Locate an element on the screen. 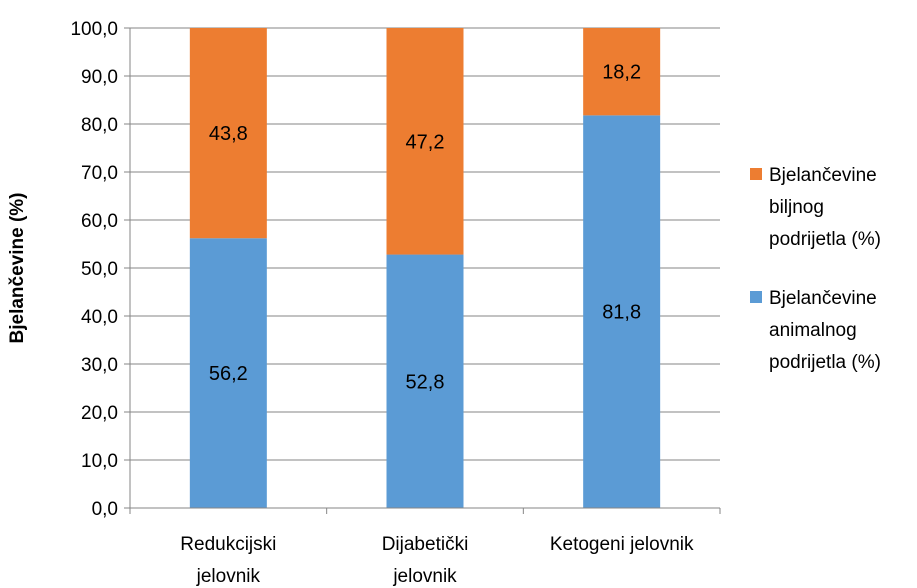 The height and width of the screenshot is (588, 917). y-tick-label: 10,0 is located at coordinates (99, 461).